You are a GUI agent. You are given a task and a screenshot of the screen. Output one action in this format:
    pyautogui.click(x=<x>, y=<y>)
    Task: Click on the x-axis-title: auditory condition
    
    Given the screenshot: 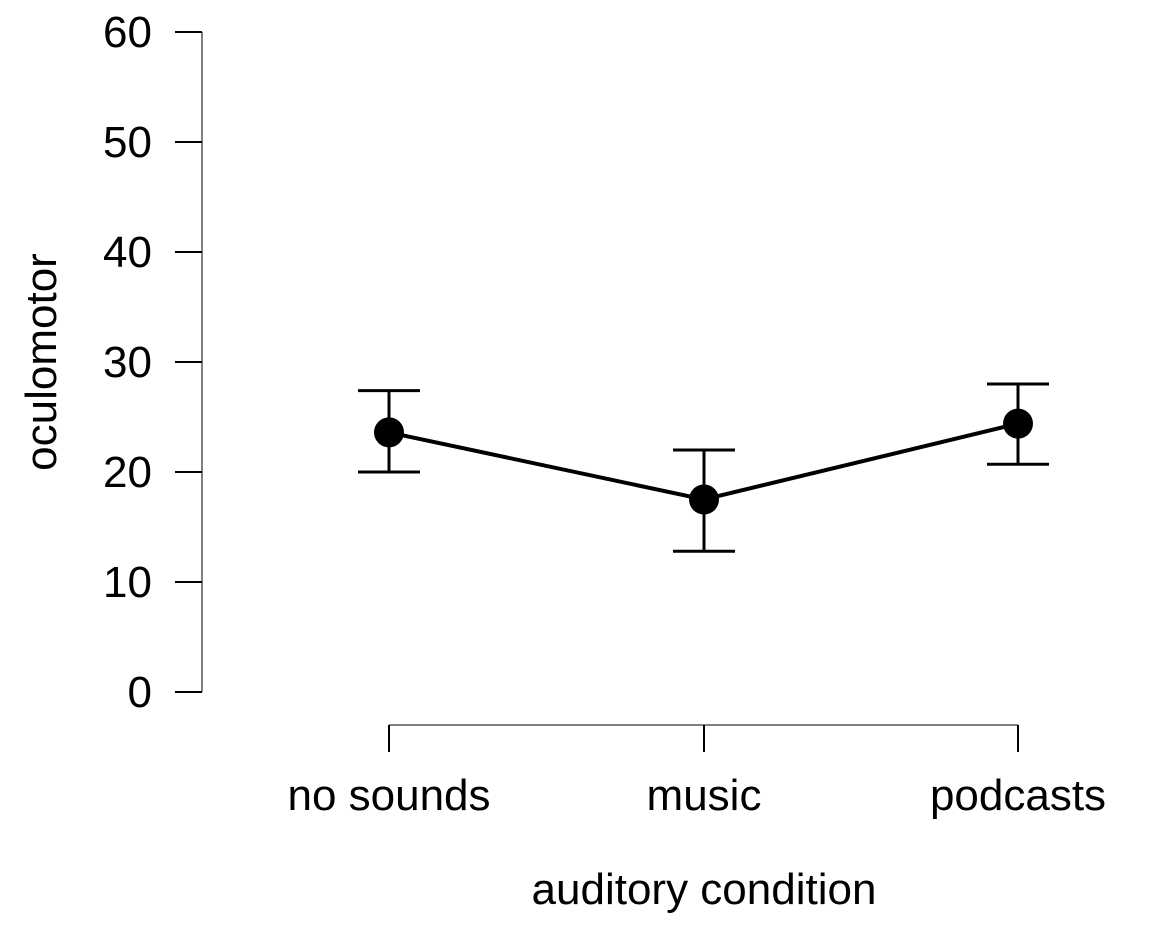 What is the action you would take?
    pyautogui.click(x=704, y=889)
    